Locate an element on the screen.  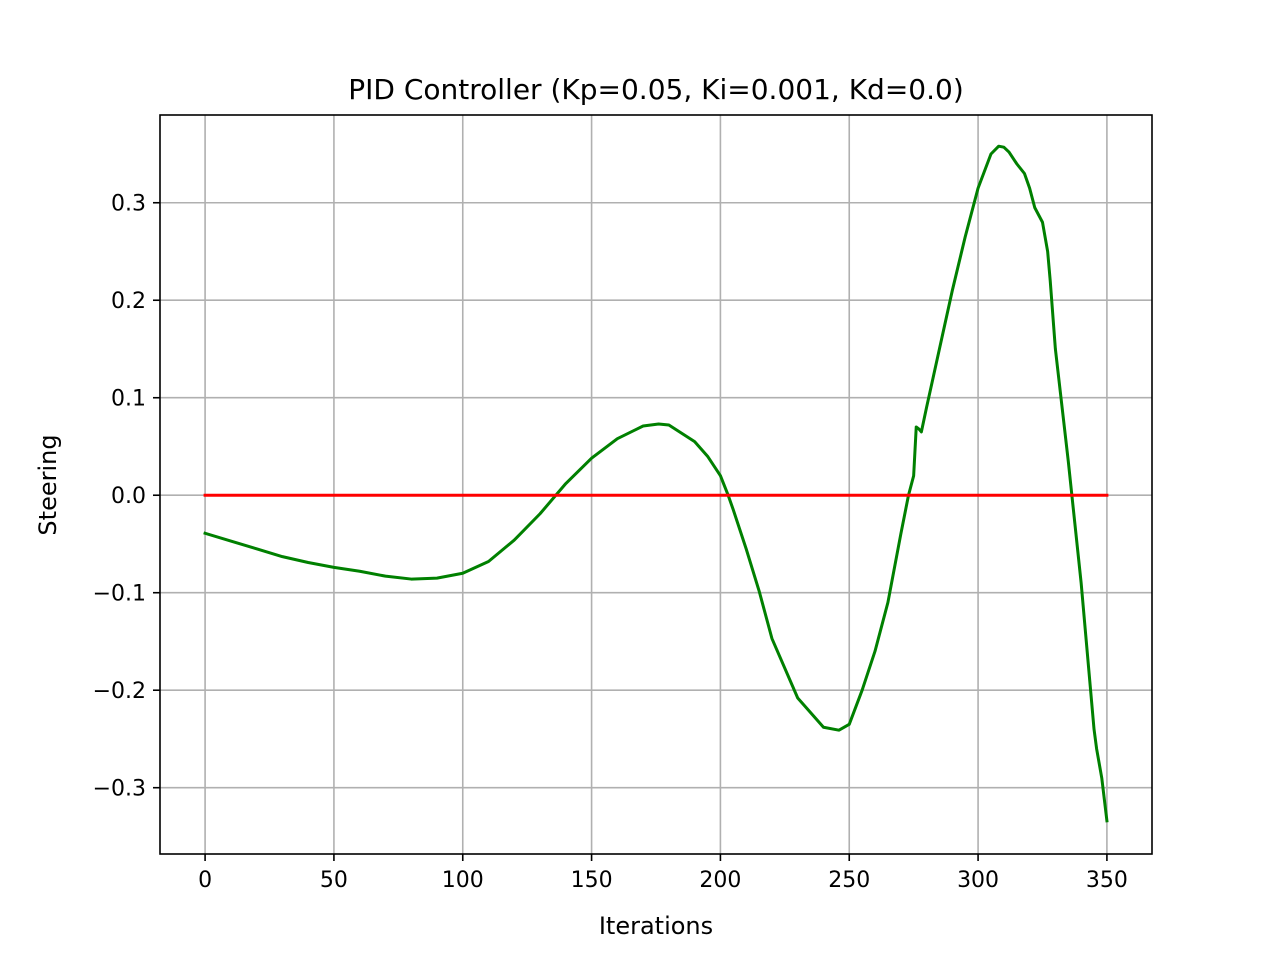
x-tick-label: 250 is located at coordinates (849, 880).